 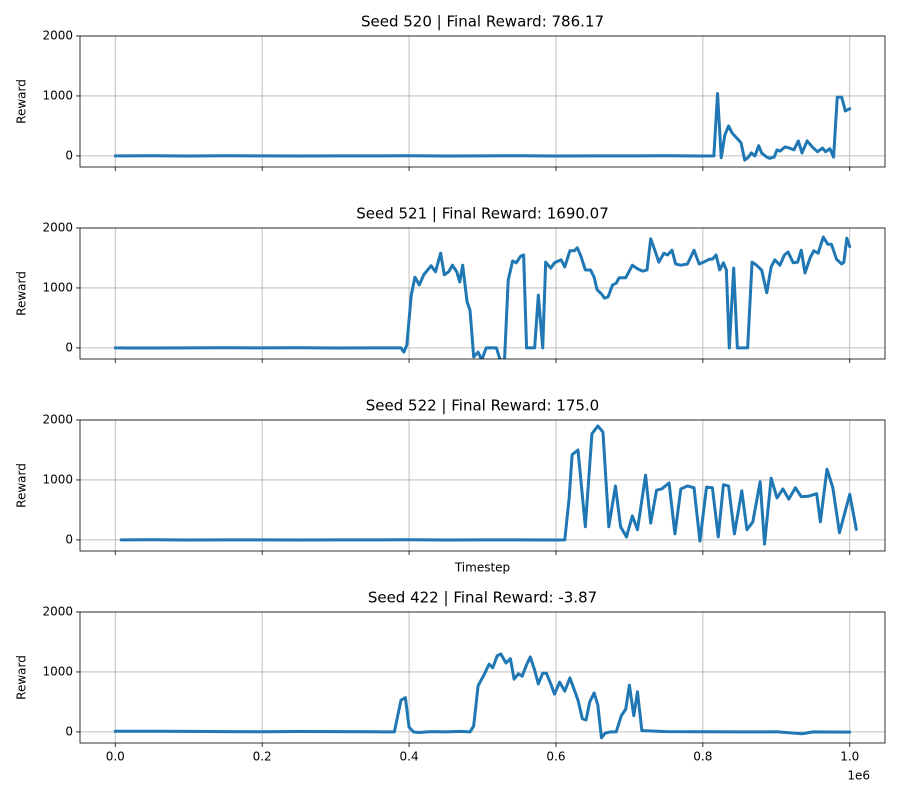 What do you see at coordinates (482, 22) in the screenshot?
I see `subplot-title: Seed 520 | Final Reward: 786.17` at bounding box center [482, 22].